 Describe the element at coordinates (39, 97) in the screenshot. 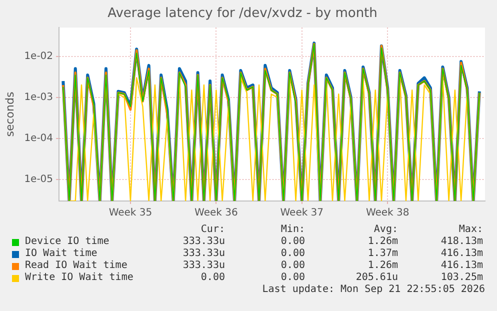

I see `y-tick-label: 1e-03` at that location.